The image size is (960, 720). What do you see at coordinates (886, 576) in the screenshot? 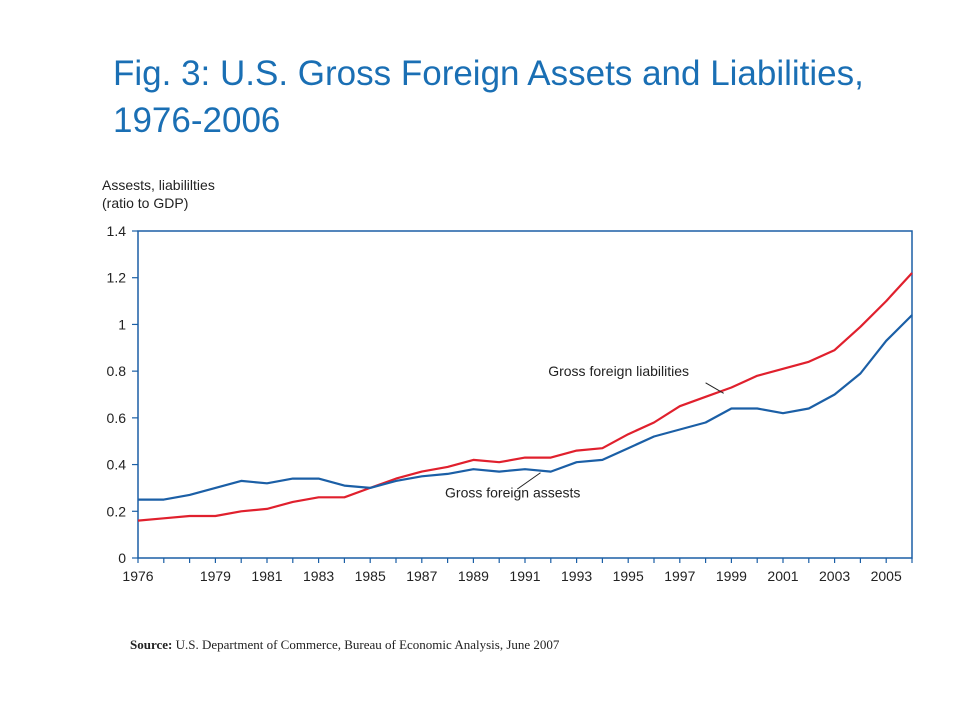
I see `x-tick-label-14: 2005` at bounding box center [886, 576].